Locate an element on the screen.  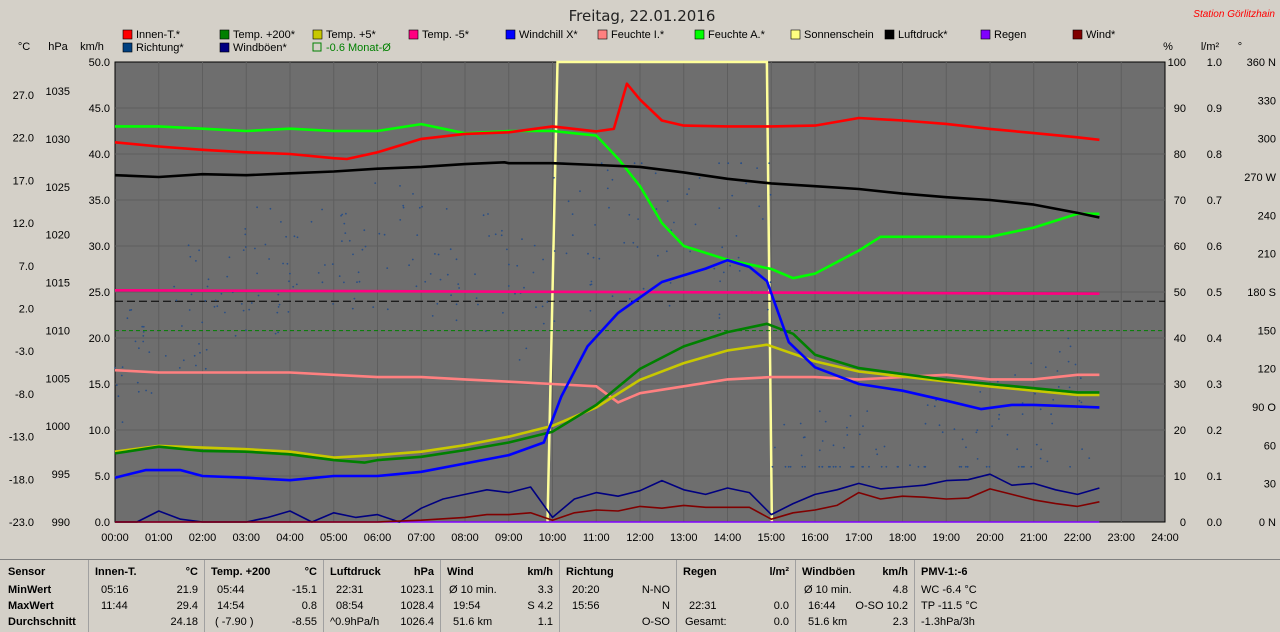
direction-tick-label: 210 is located at coordinates (1267, 255).